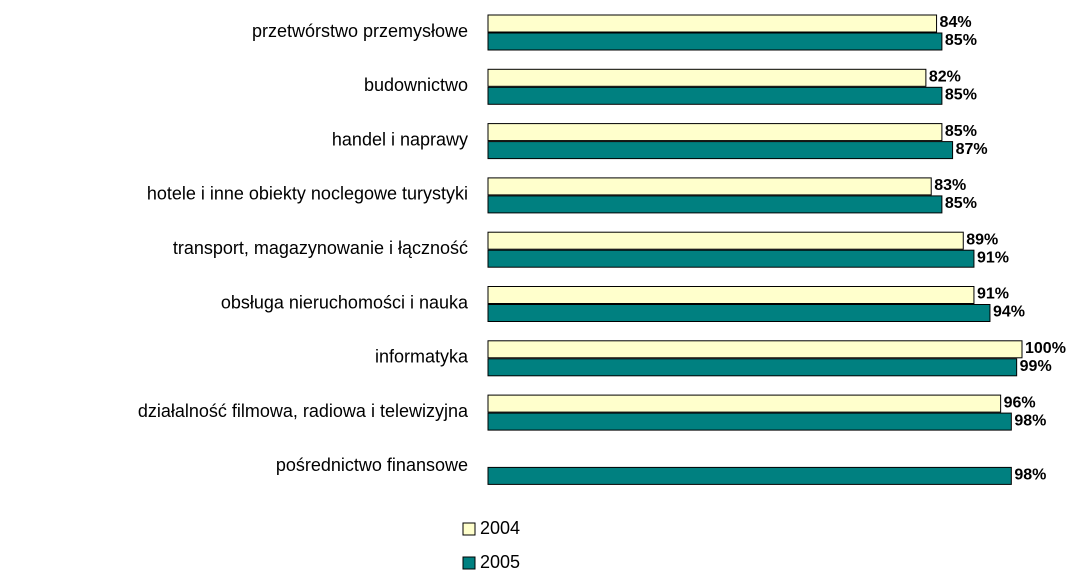  Describe the element at coordinates (416, 85) in the screenshot. I see `category-label: budownictwo` at that location.